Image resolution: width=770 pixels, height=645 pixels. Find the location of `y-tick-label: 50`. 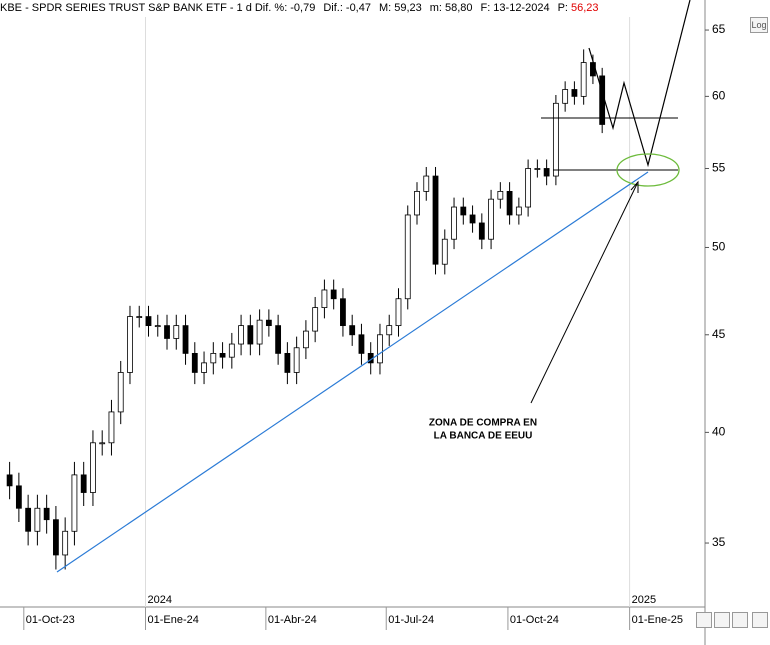

y-tick-label: 50 is located at coordinates (719, 247).